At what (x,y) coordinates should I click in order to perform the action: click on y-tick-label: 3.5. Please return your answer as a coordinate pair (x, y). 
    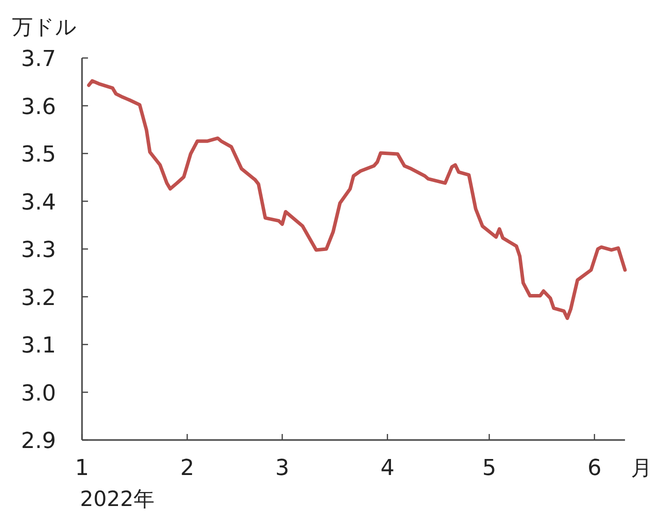
    Looking at the image, I should click on (38, 155).